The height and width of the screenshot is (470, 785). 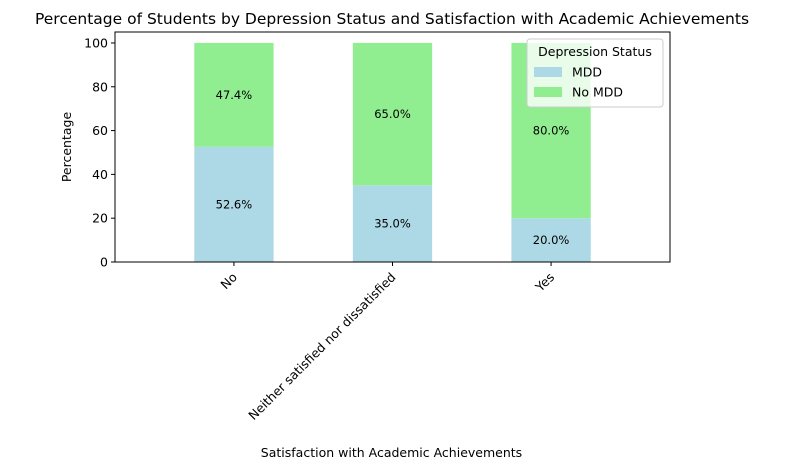 I want to click on legend-title: Depression Status, so click(x=595, y=51).